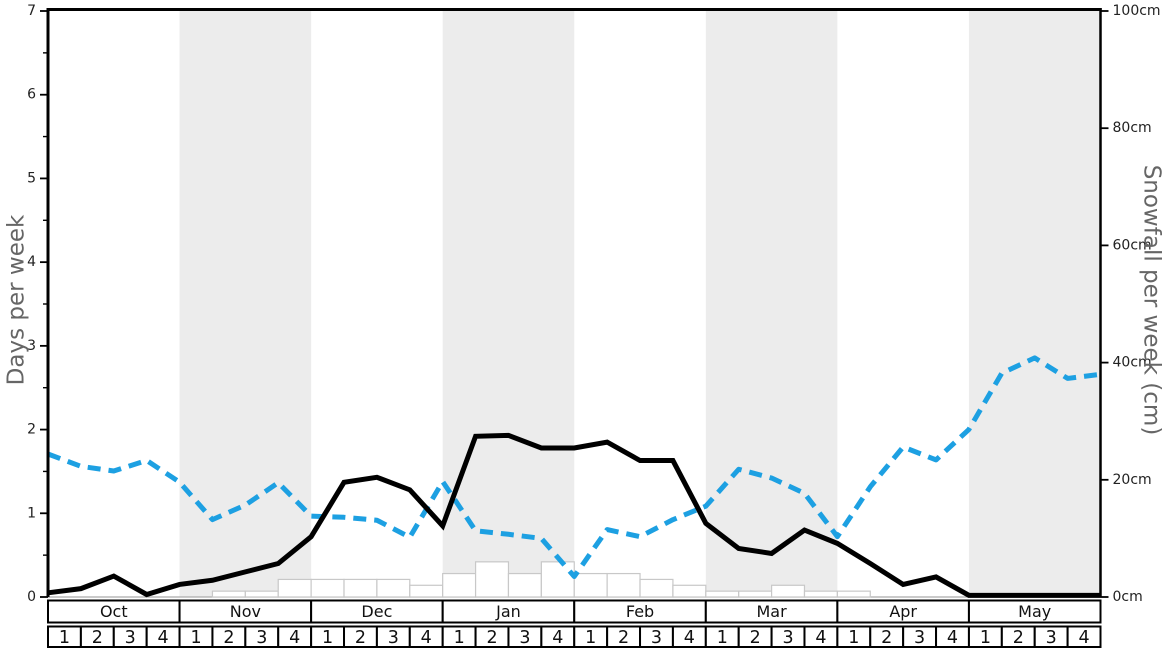 The height and width of the screenshot is (648, 1168). Describe the element at coordinates (31, 95) in the screenshot. I see `y-left-tick-label: 6` at that location.